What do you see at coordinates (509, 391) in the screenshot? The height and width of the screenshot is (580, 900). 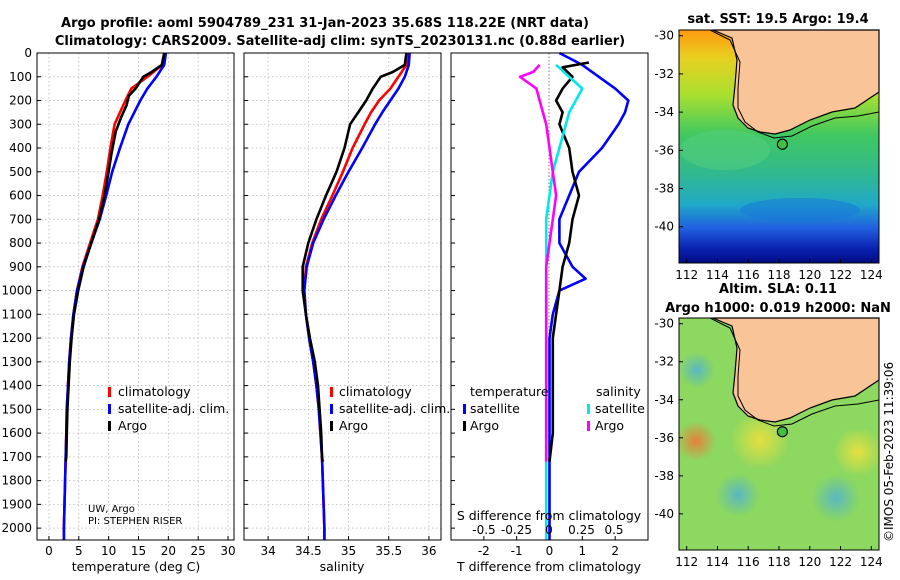 I see `legend-temperature-heading: temperature` at bounding box center [509, 391].